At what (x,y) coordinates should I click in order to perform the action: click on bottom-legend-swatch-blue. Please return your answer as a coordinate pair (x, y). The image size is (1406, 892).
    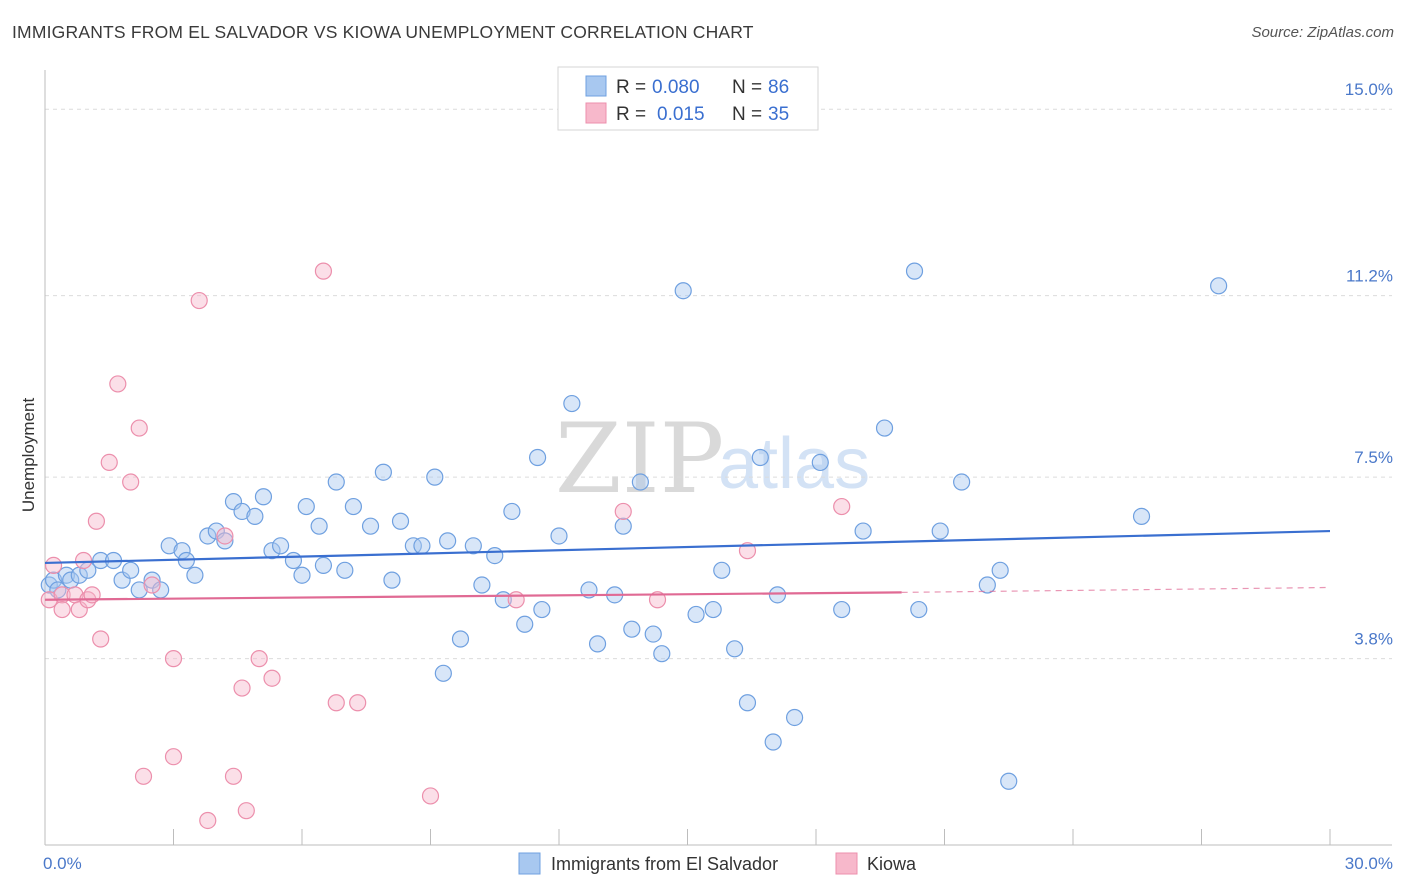
    Looking at the image, I should click on (529, 863).